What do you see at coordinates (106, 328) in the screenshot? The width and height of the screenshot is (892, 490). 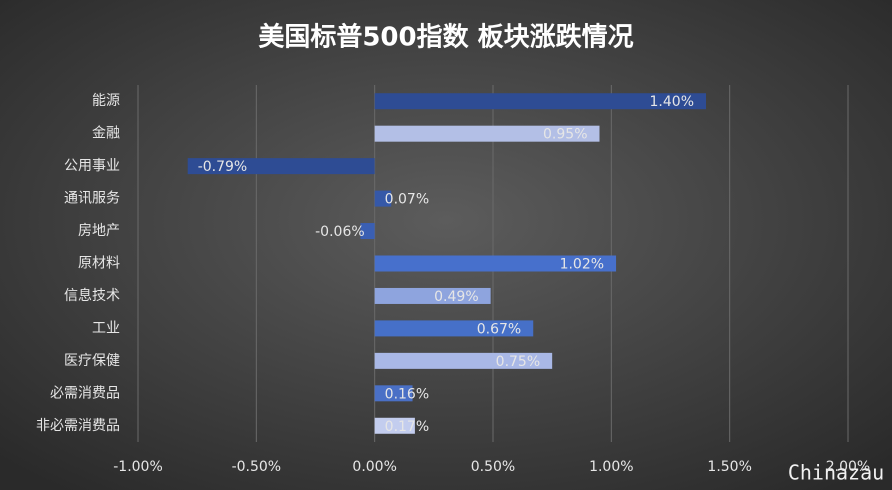 I see `y-tick-label: 工业` at bounding box center [106, 328].